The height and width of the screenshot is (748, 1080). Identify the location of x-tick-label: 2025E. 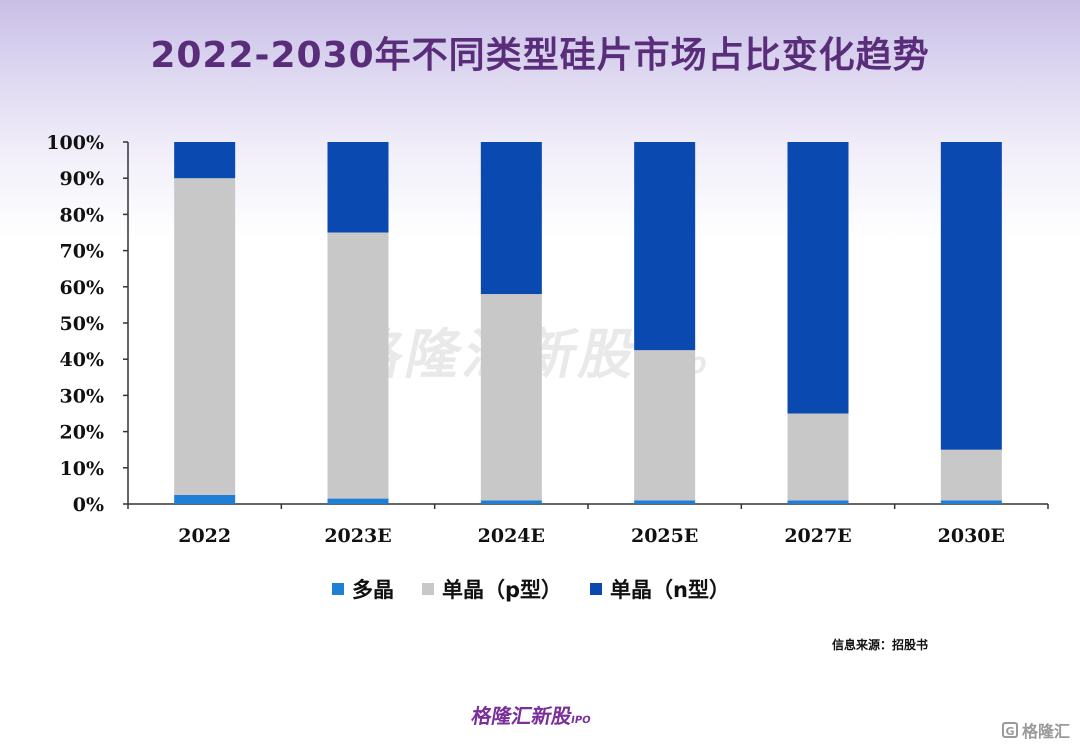
(664, 536).